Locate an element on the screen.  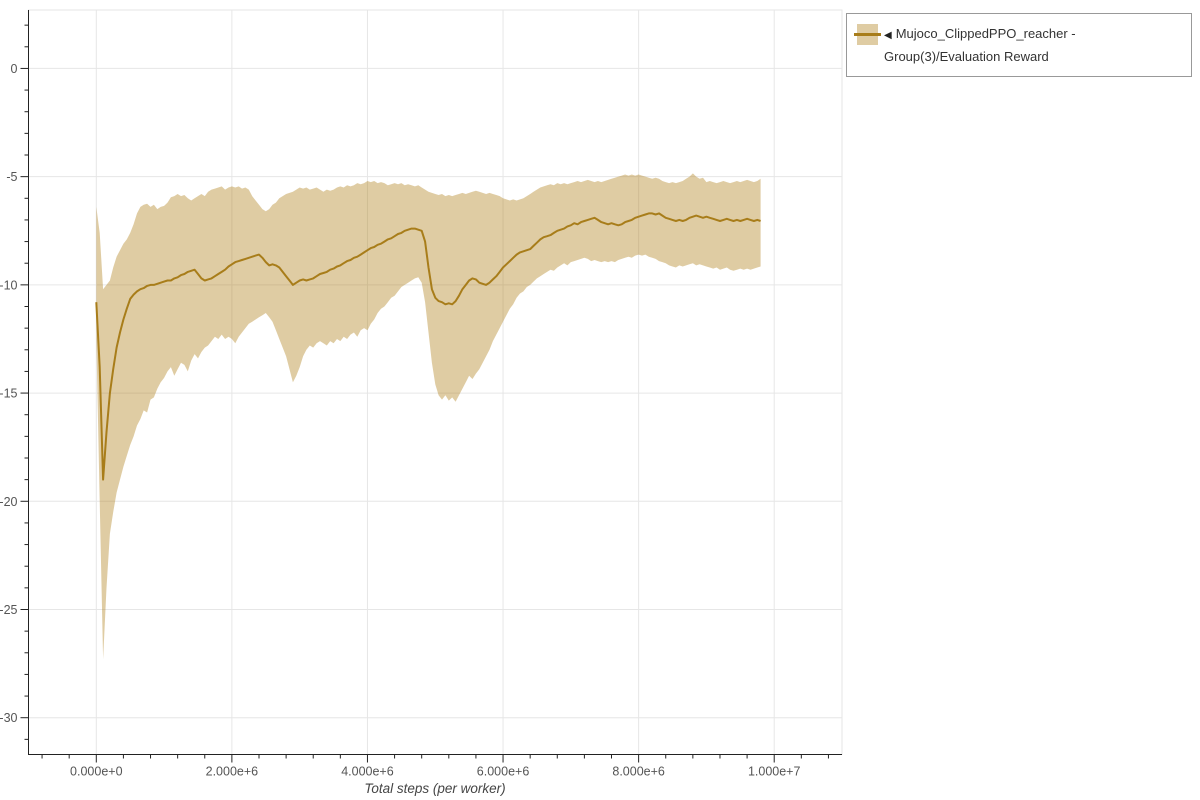
y-tick-label: -25 is located at coordinates (9, 610).